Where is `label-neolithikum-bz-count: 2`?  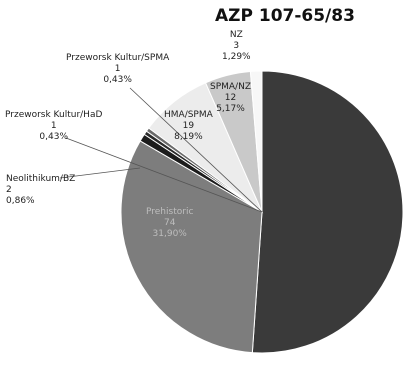
label-neolithikum-bz-count: 2 is located at coordinates (9, 190).